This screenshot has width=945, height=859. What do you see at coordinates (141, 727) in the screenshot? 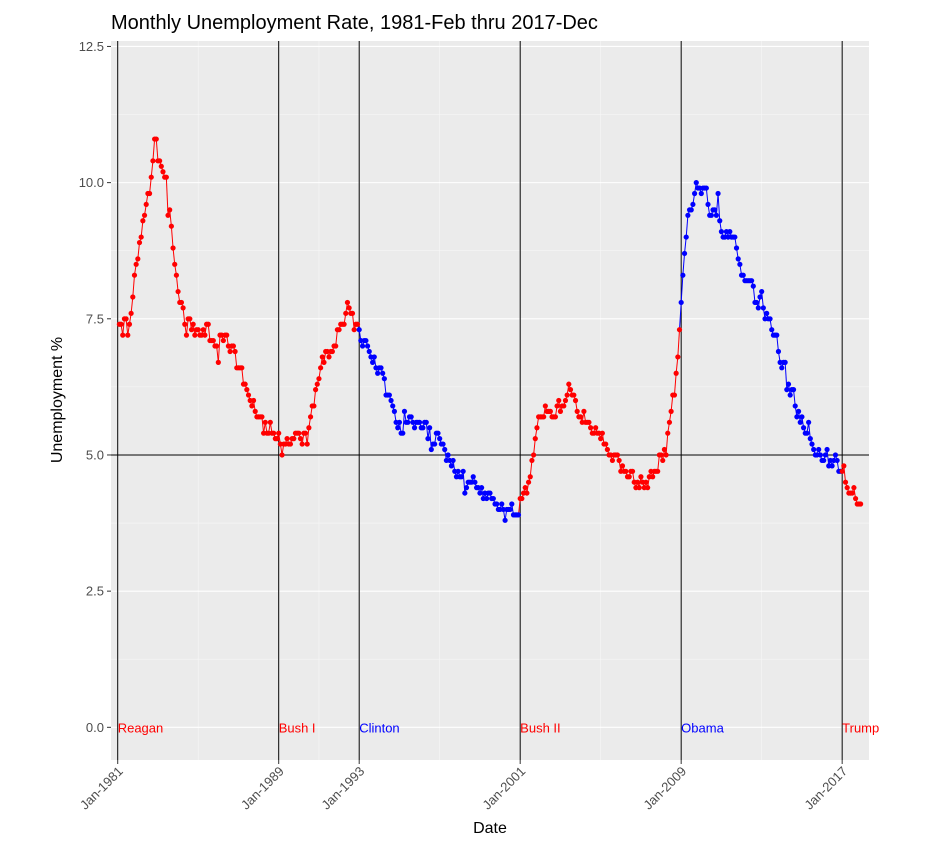
I see `president-label: Reagan` at bounding box center [141, 727].